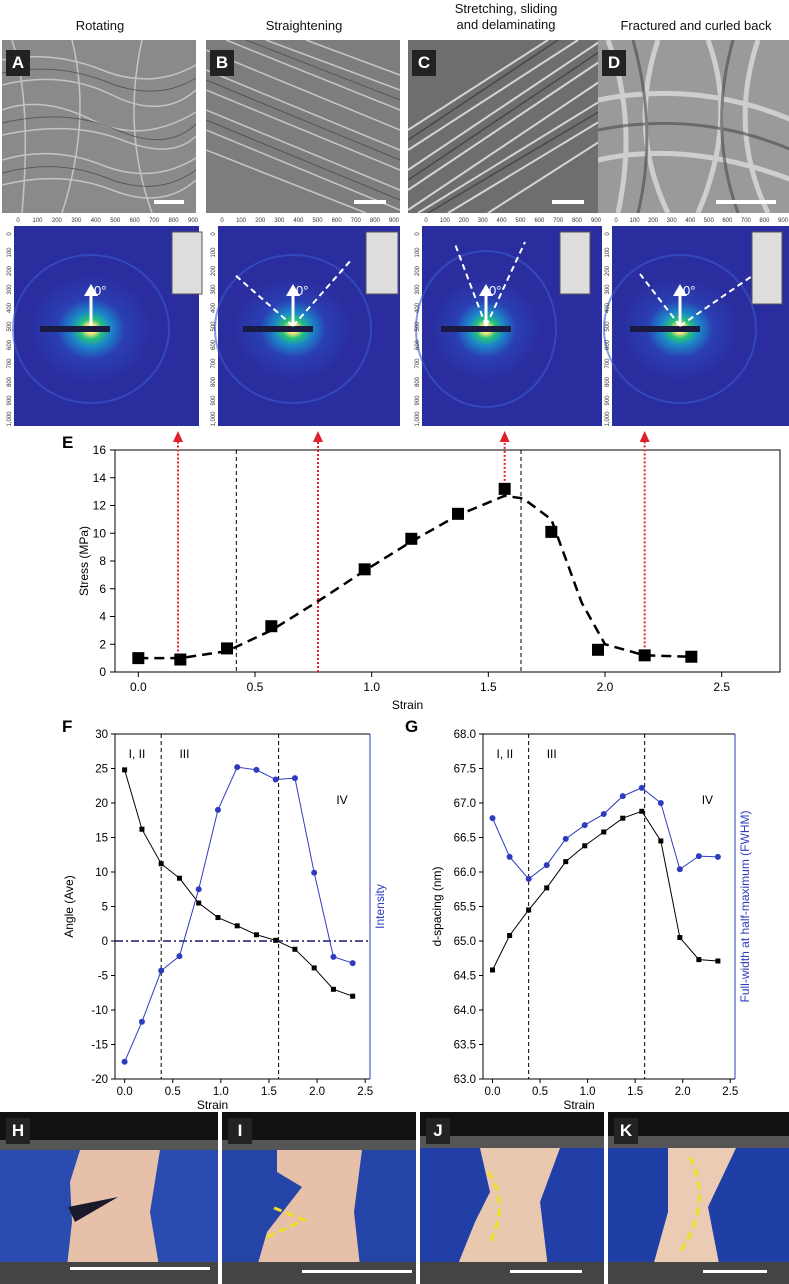 Image resolution: width=789 pixels, height=1284 pixels. Describe the element at coordinates (424, 63) in the screenshot. I see `panel-label-c: C` at that location.